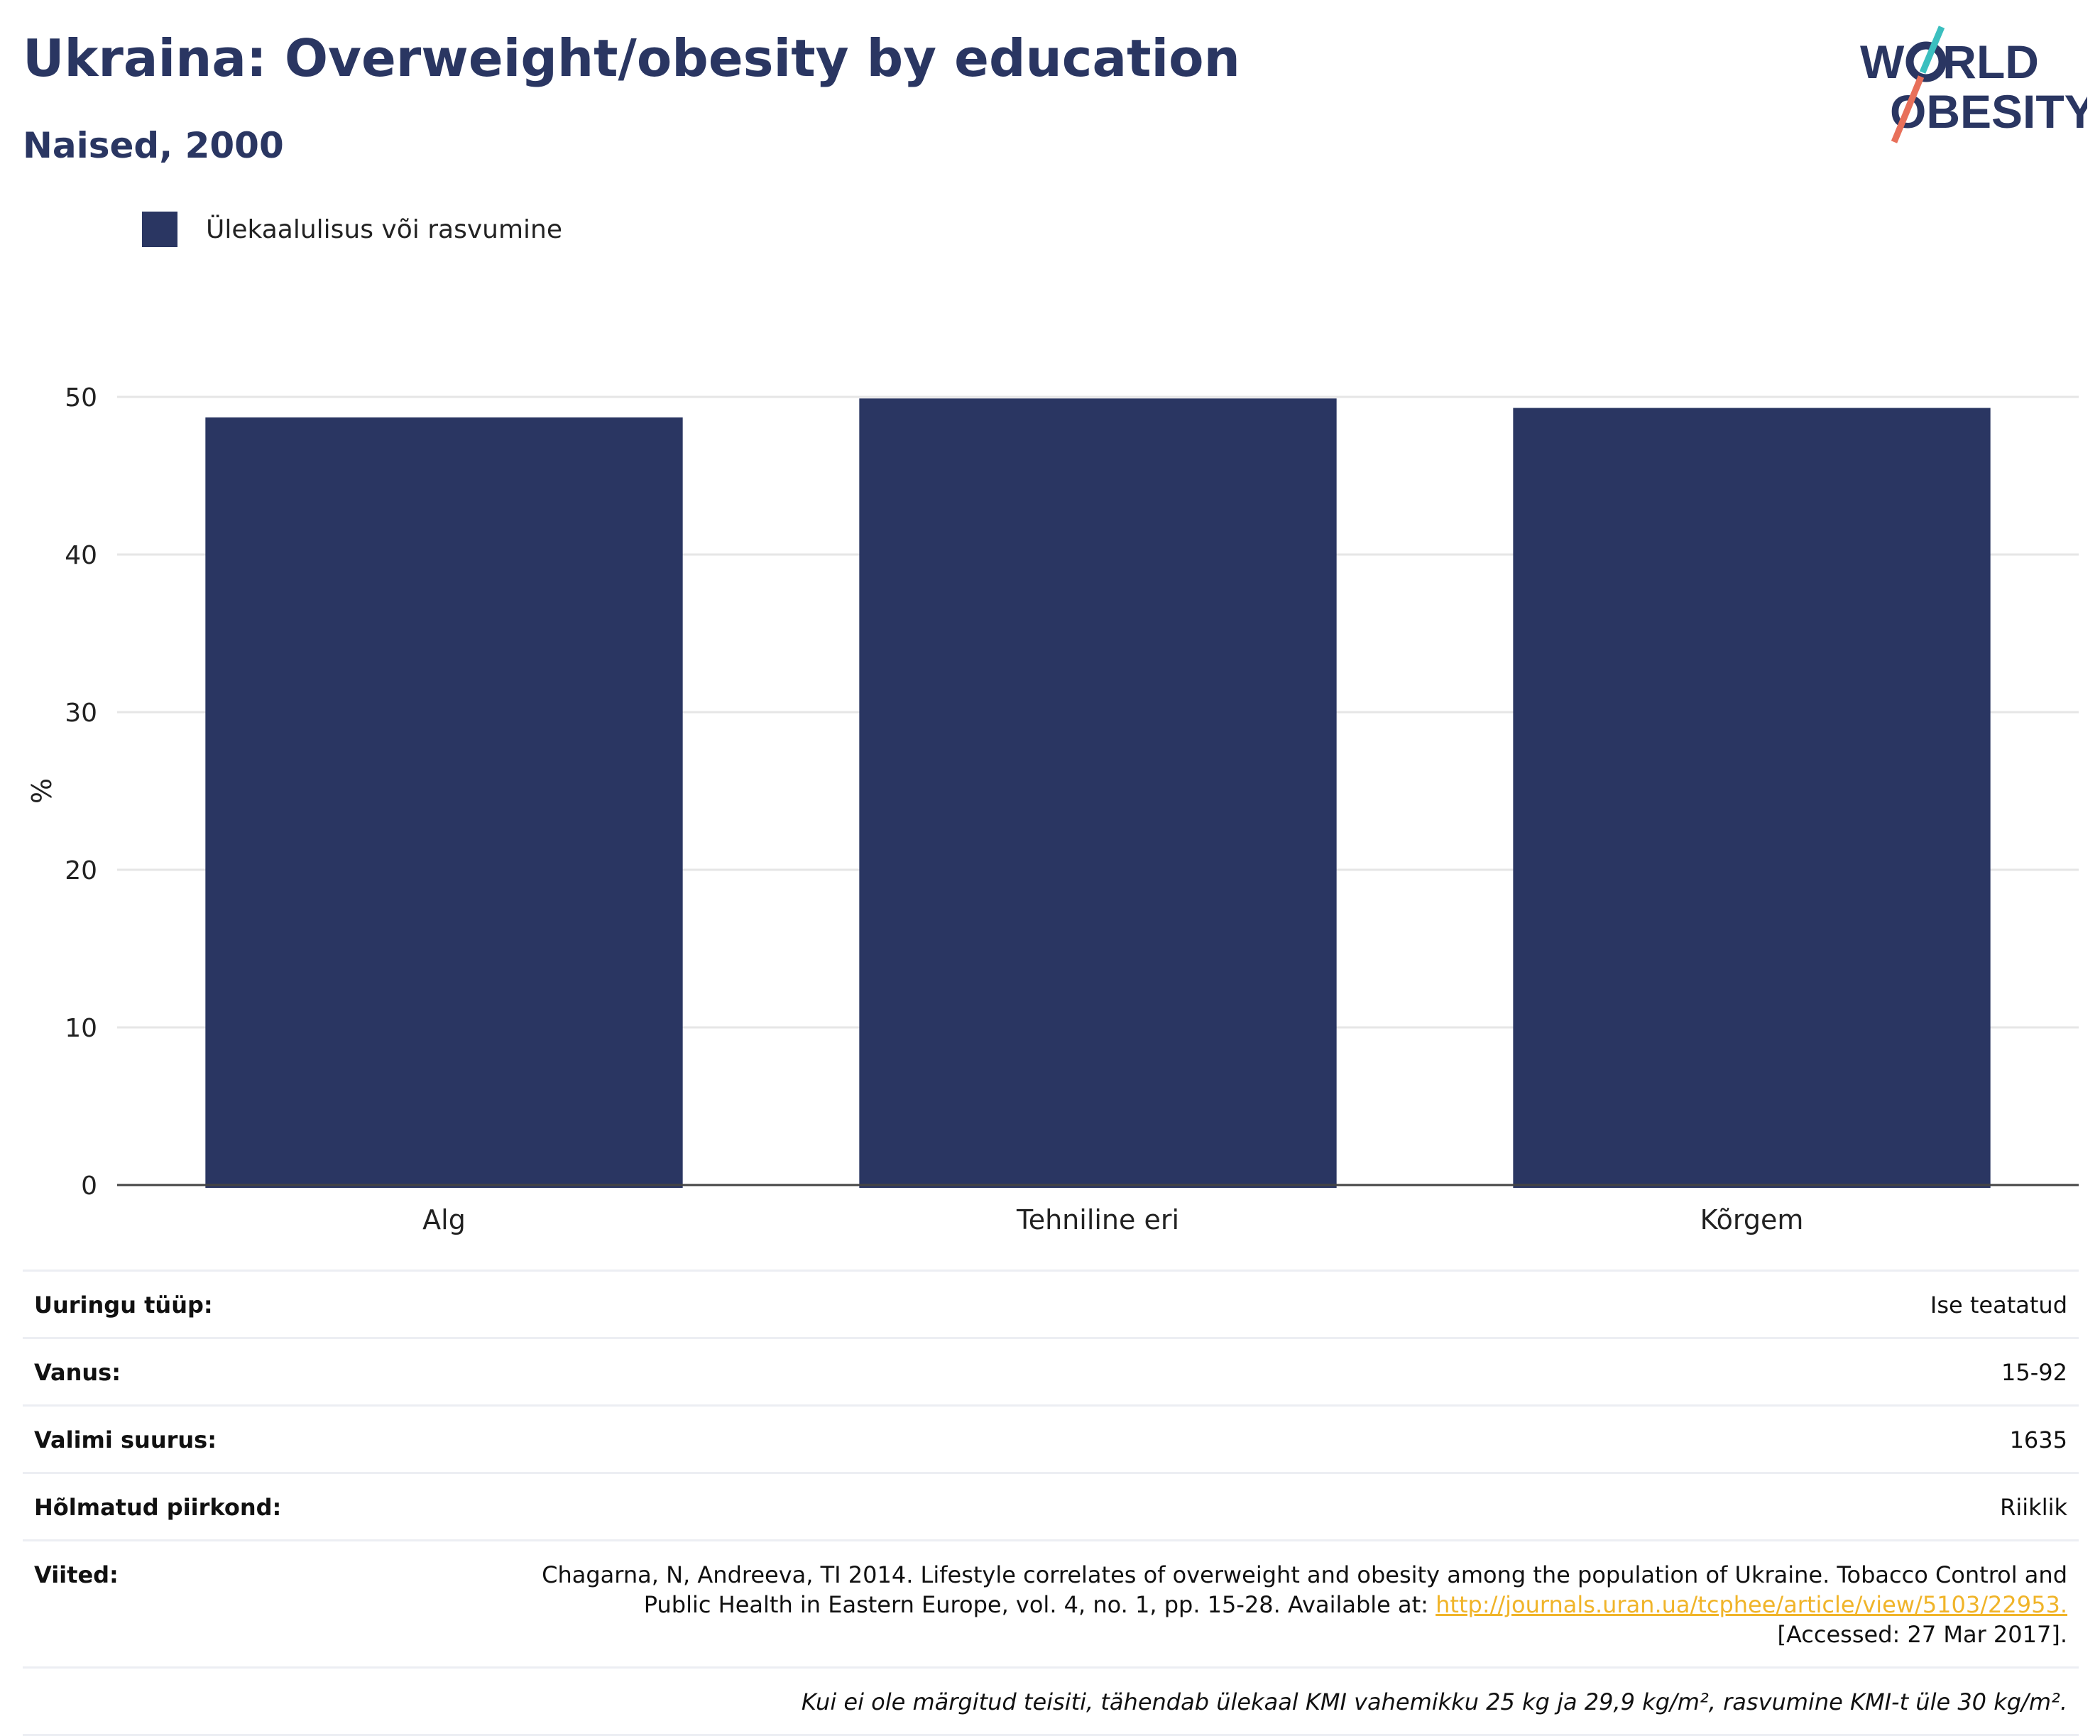  Describe the element at coordinates (42, 791) in the screenshot. I see `y-axis-label: %` at that location.